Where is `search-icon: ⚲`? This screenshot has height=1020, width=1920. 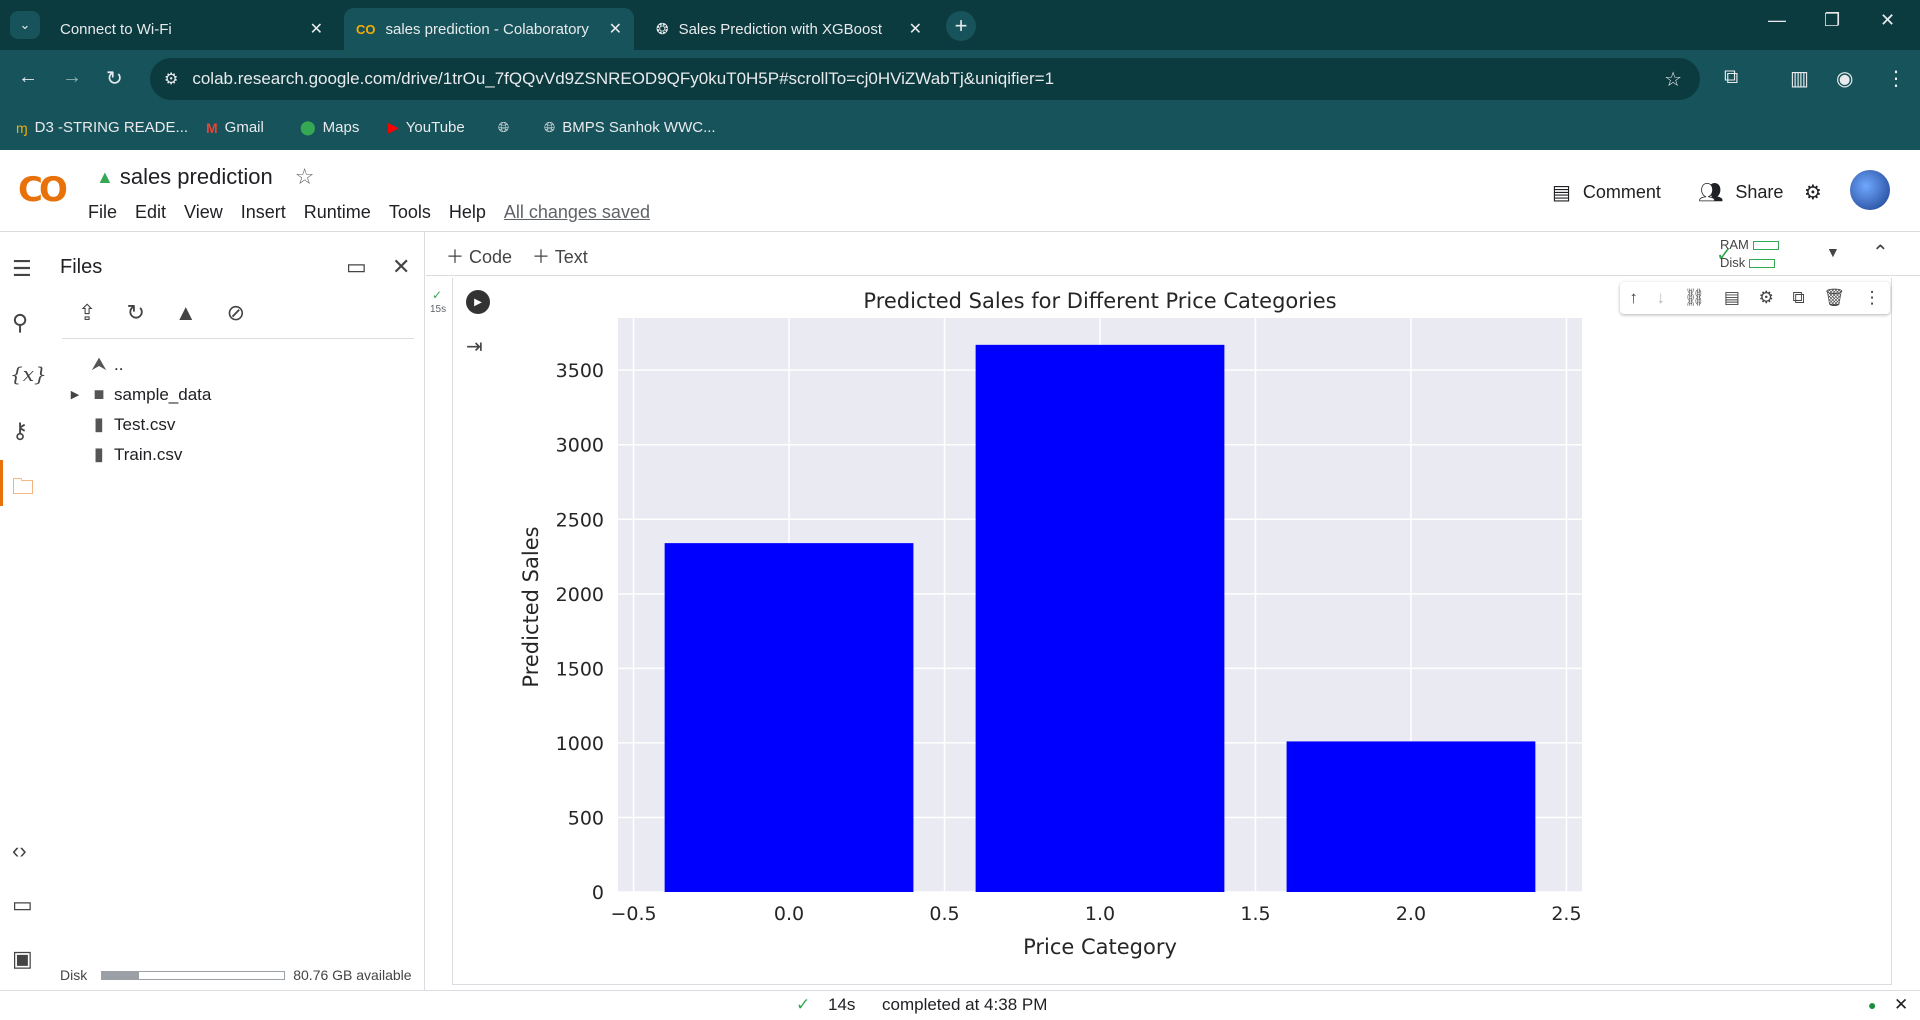 search-icon: ⚲ is located at coordinates (20, 322).